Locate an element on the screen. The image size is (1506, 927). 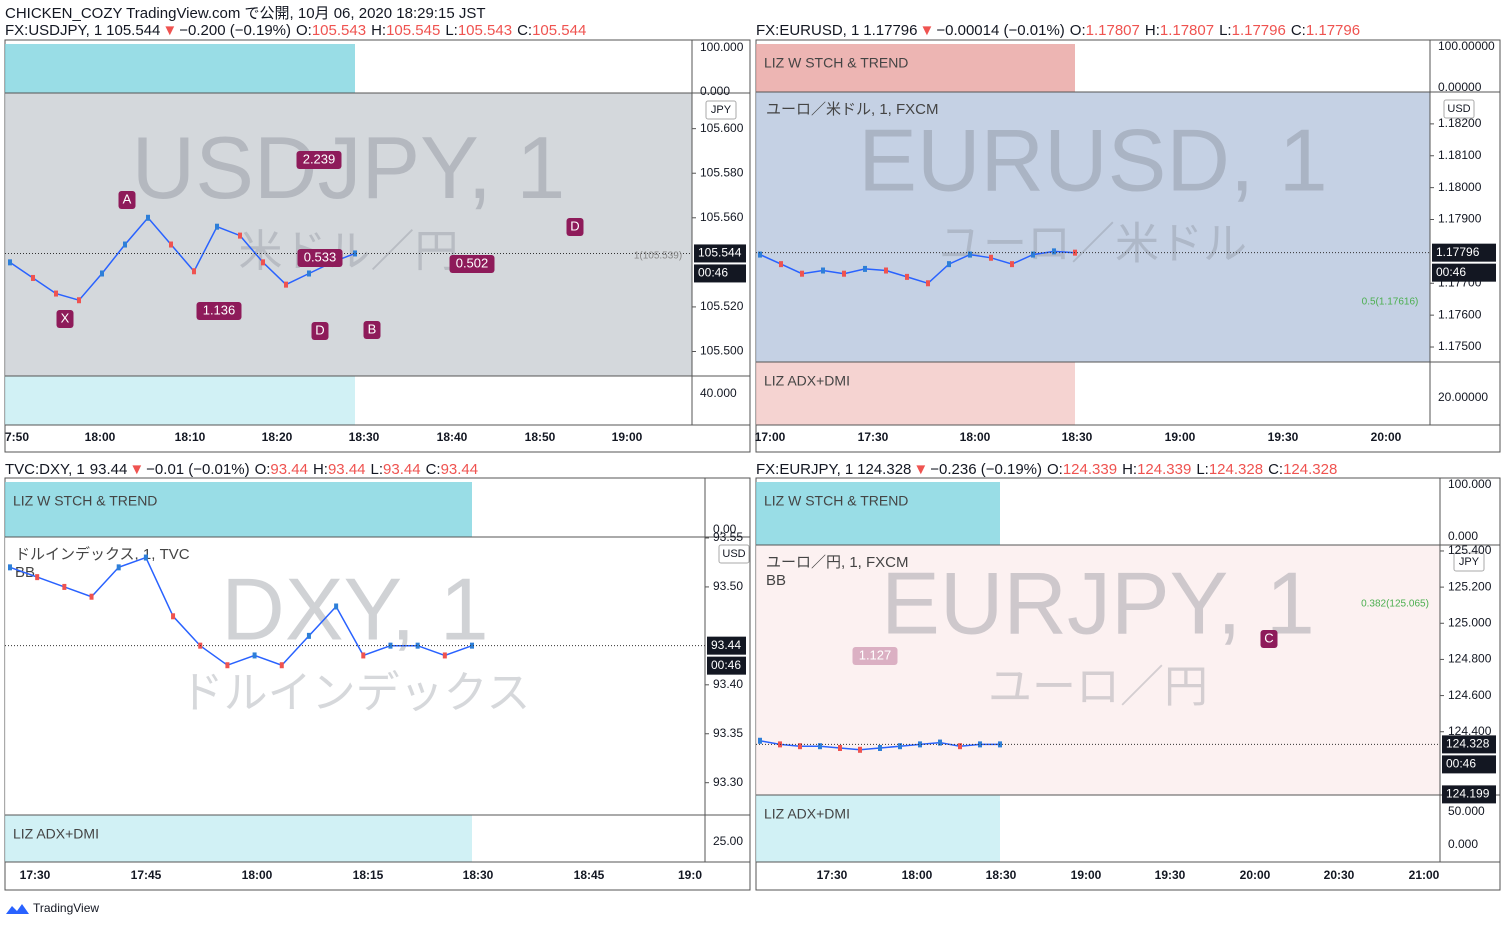
top-pane-band is located at coordinates (180, 68).